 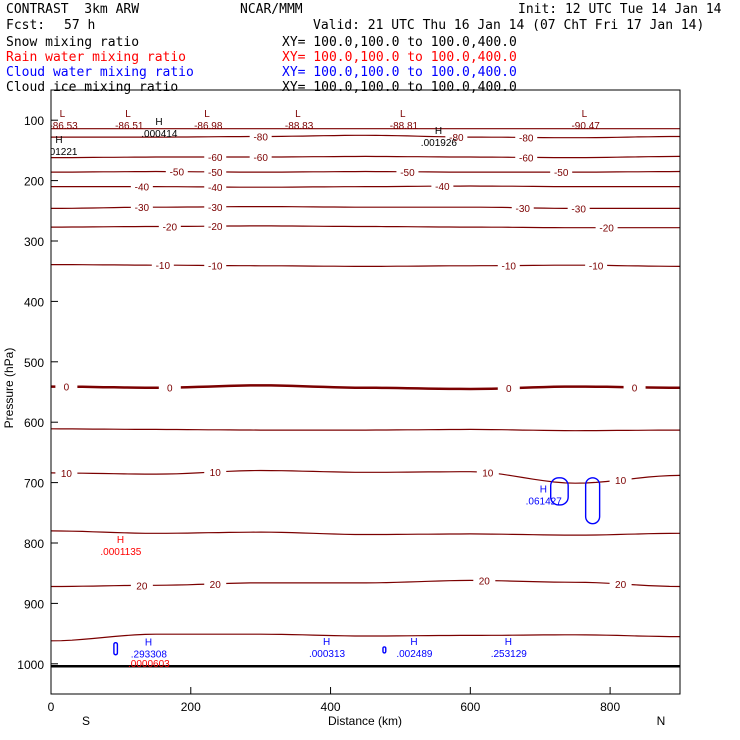 I want to click on forecast-label: Fcst:, so click(x=26, y=25).